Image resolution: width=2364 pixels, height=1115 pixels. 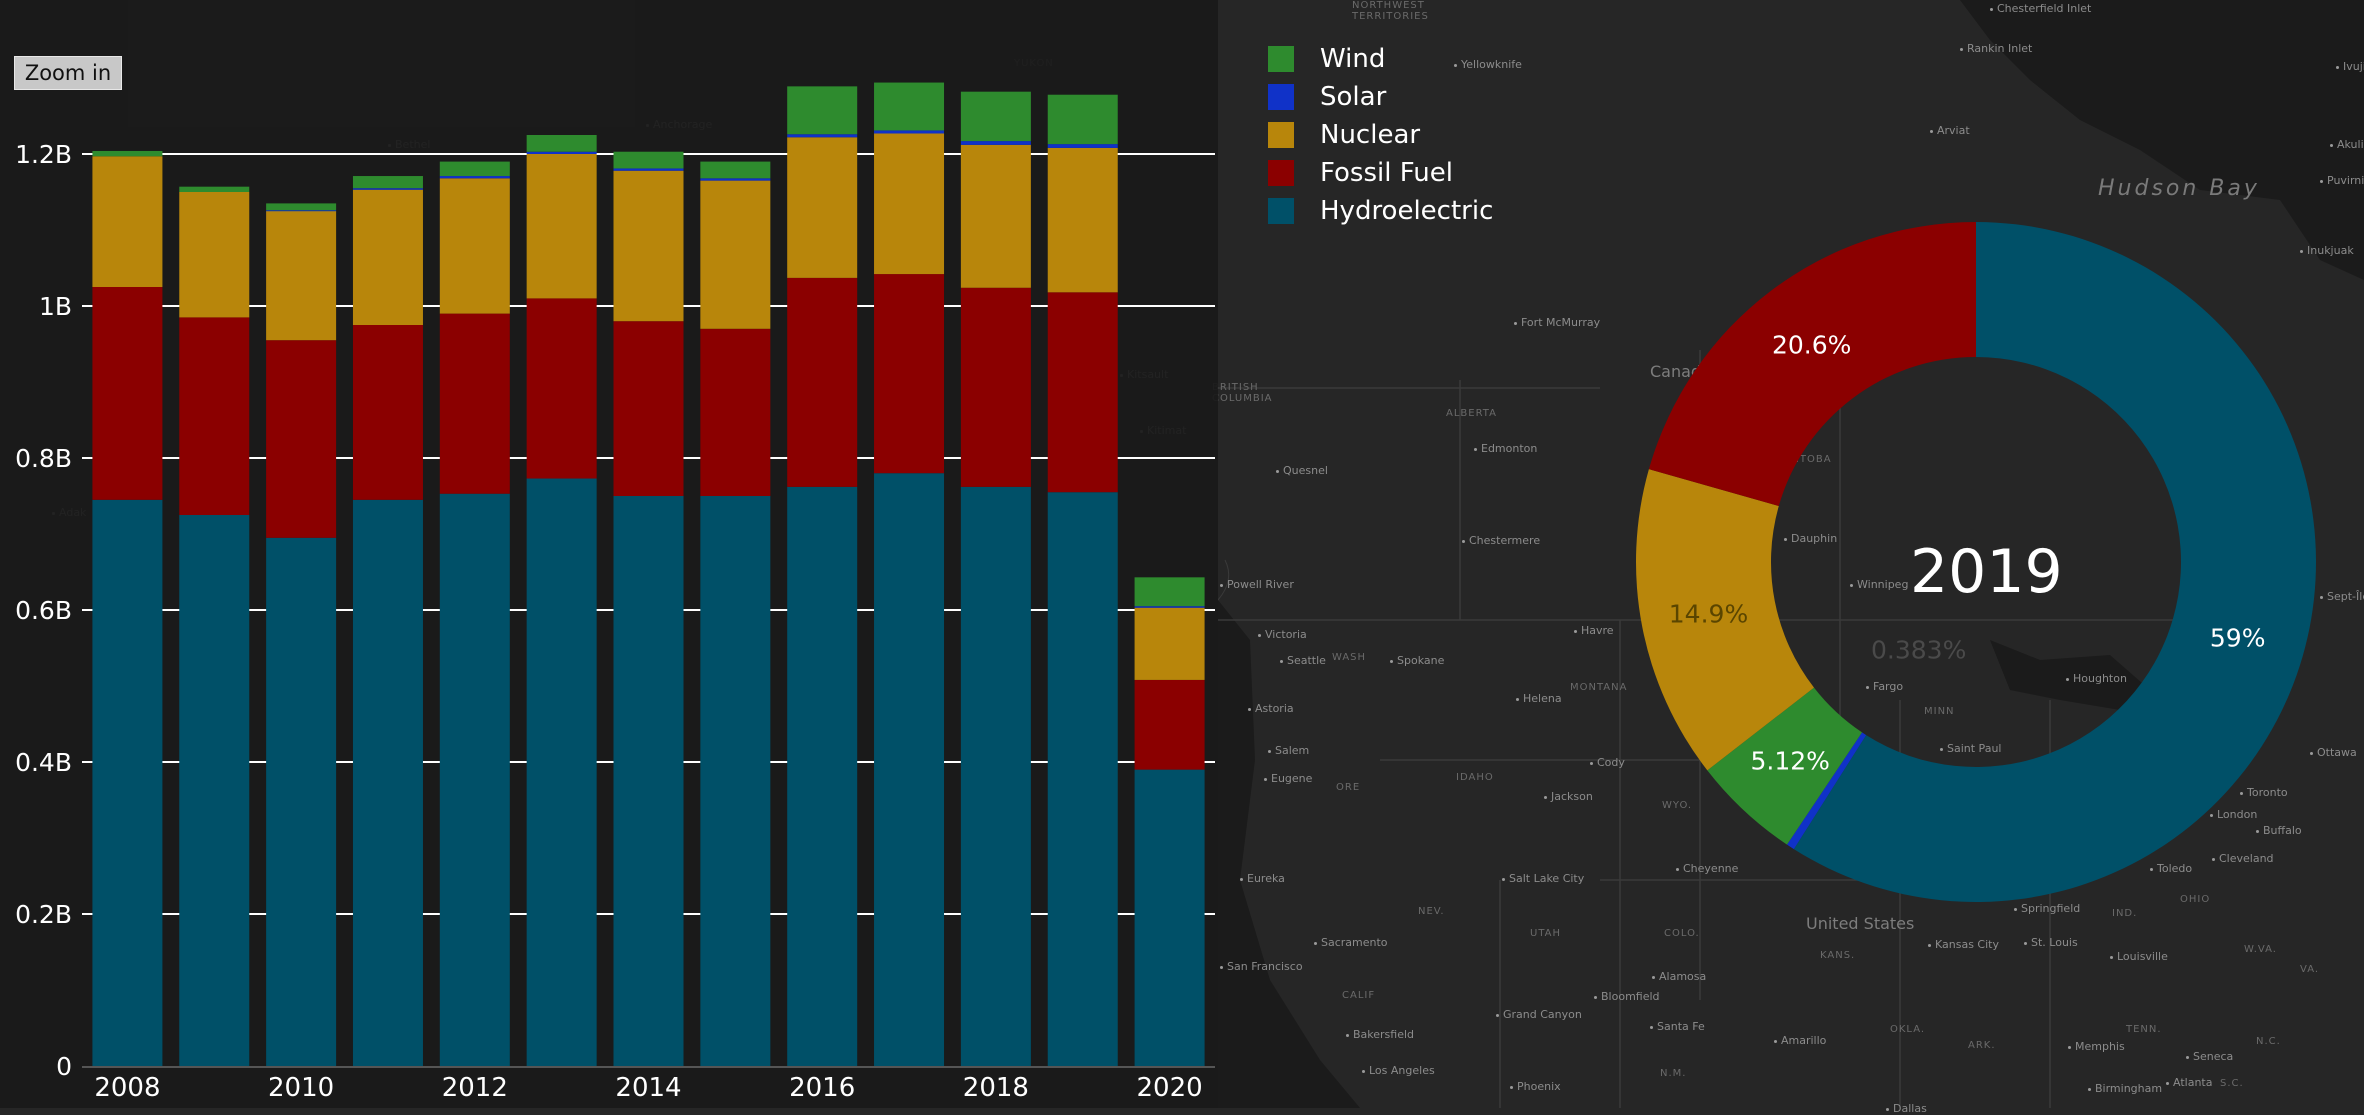 What do you see at coordinates (1082, 392) in the screenshot?
I see `bar-fossil-fuel-2019` at bounding box center [1082, 392].